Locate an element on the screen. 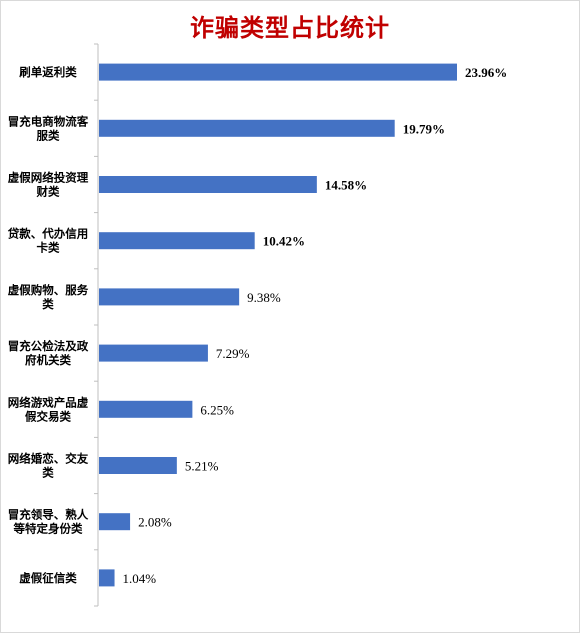 The image size is (580, 633). category-label: 虚假购物、服务类 is located at coordinates (48, 297).